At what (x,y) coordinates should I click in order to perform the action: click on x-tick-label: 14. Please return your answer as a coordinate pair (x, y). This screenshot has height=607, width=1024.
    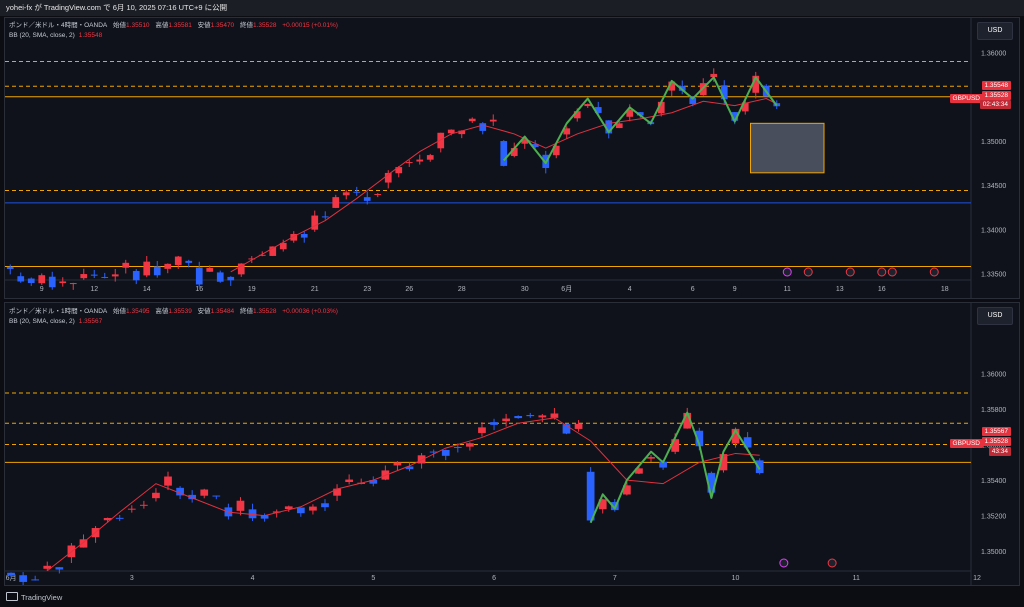
    Looking at the image, I should click on (147, 289).